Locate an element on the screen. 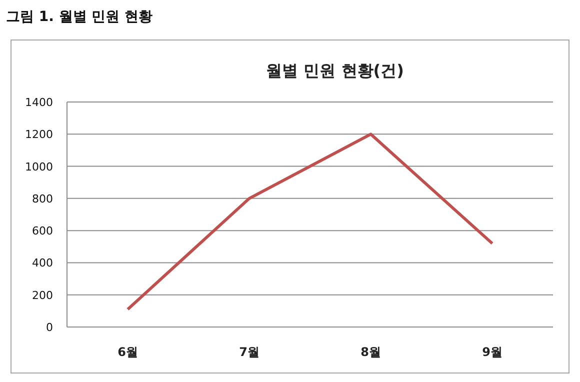  chart-title: 월별 민원 현황(건) is located at coordinates (335, 70).